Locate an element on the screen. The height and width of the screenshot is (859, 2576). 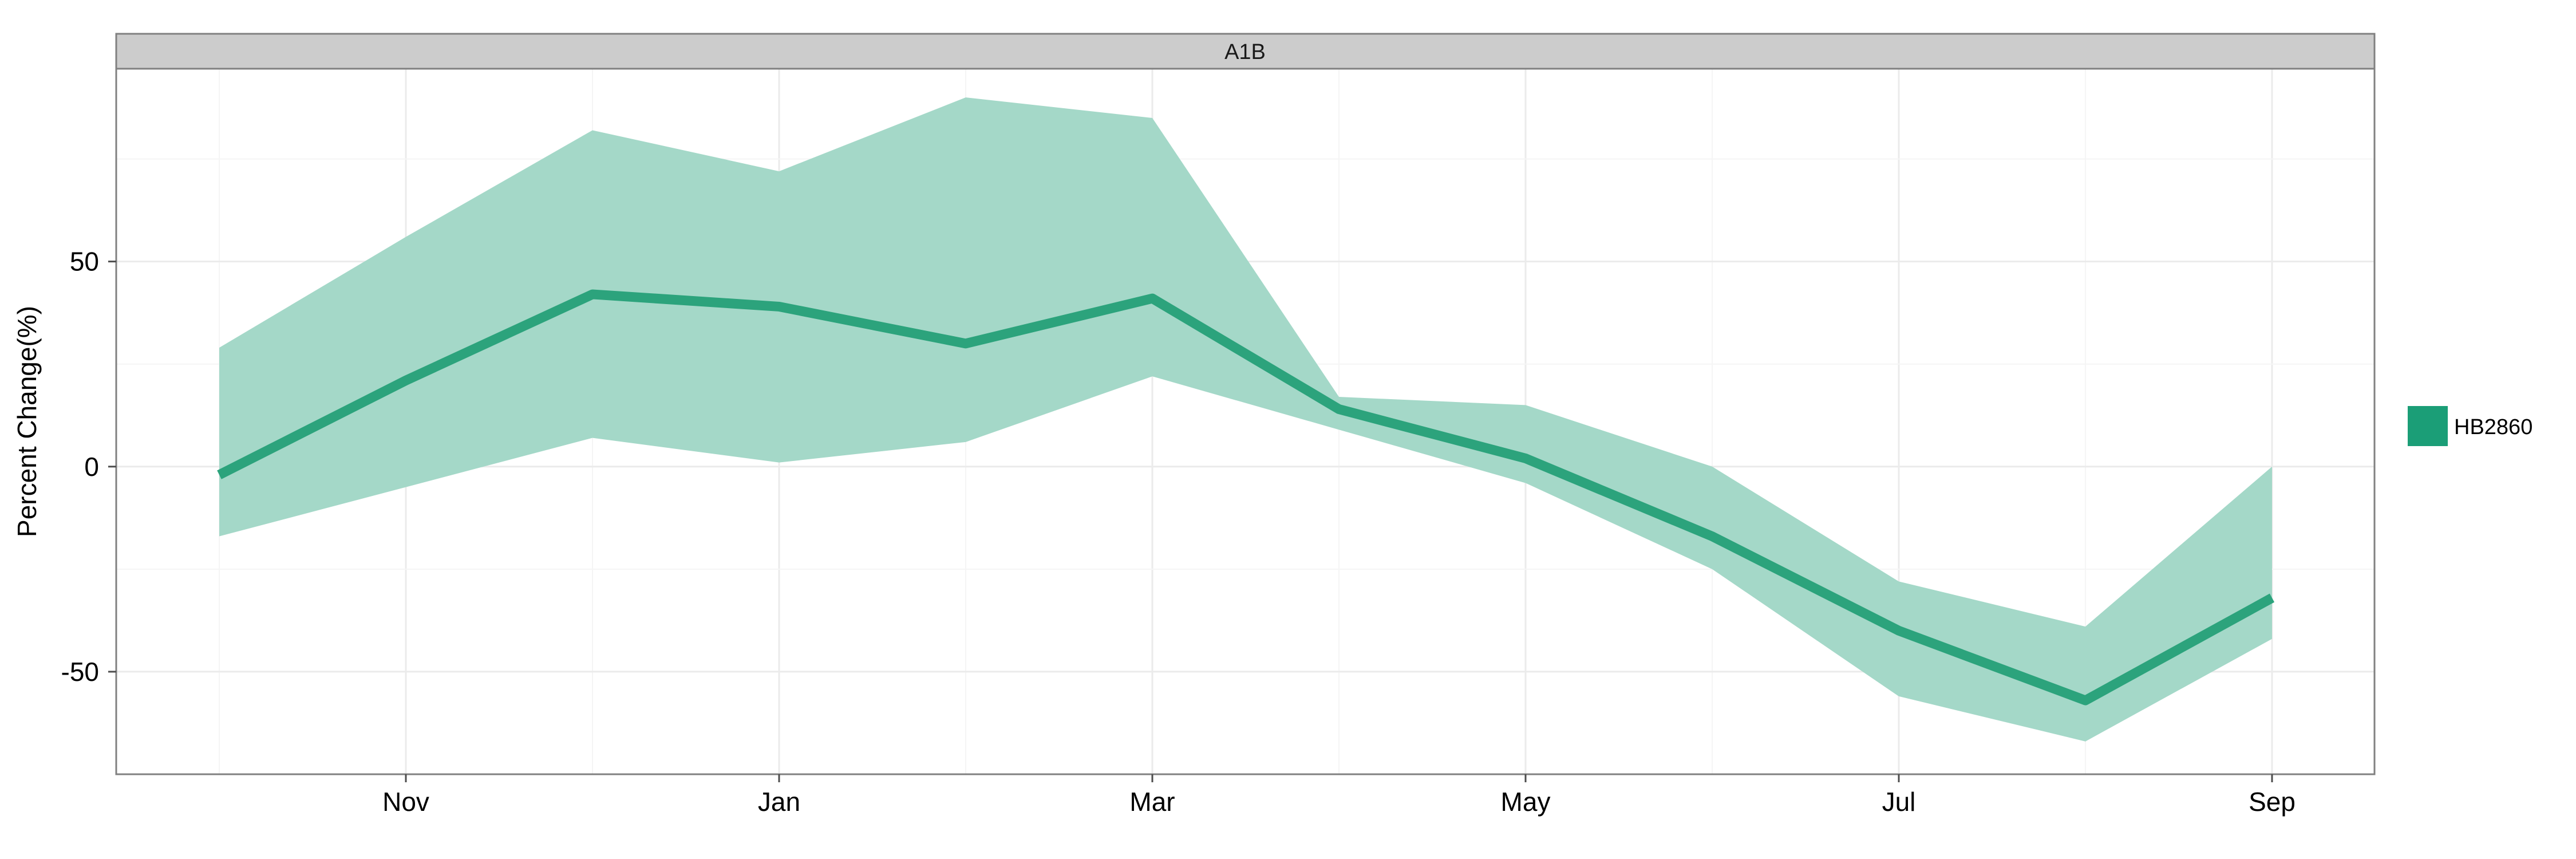
x-tick-label: Jul is located at coordinates (1899, 802).